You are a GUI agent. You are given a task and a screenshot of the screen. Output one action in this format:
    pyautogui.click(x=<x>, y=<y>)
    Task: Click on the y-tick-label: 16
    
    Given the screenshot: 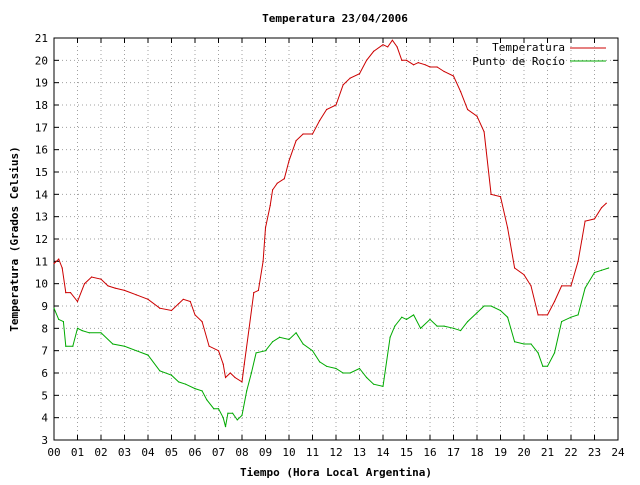 What is the action you would take?
    pyautogui.click(x=41, y=150)
    